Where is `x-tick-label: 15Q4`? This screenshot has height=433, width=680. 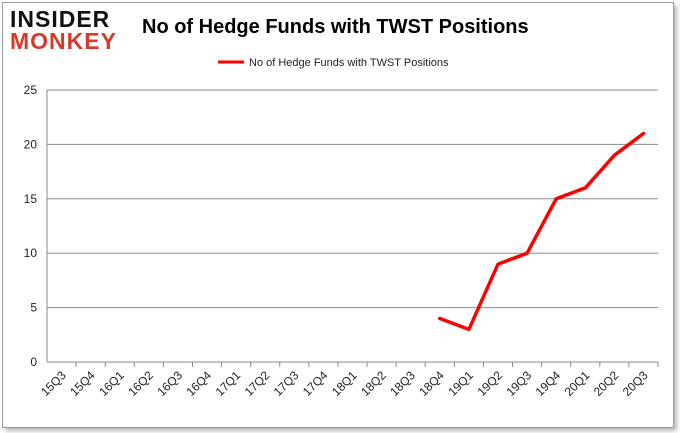 x-tick-label: 15Q4 is located at coordinates (82, 383).